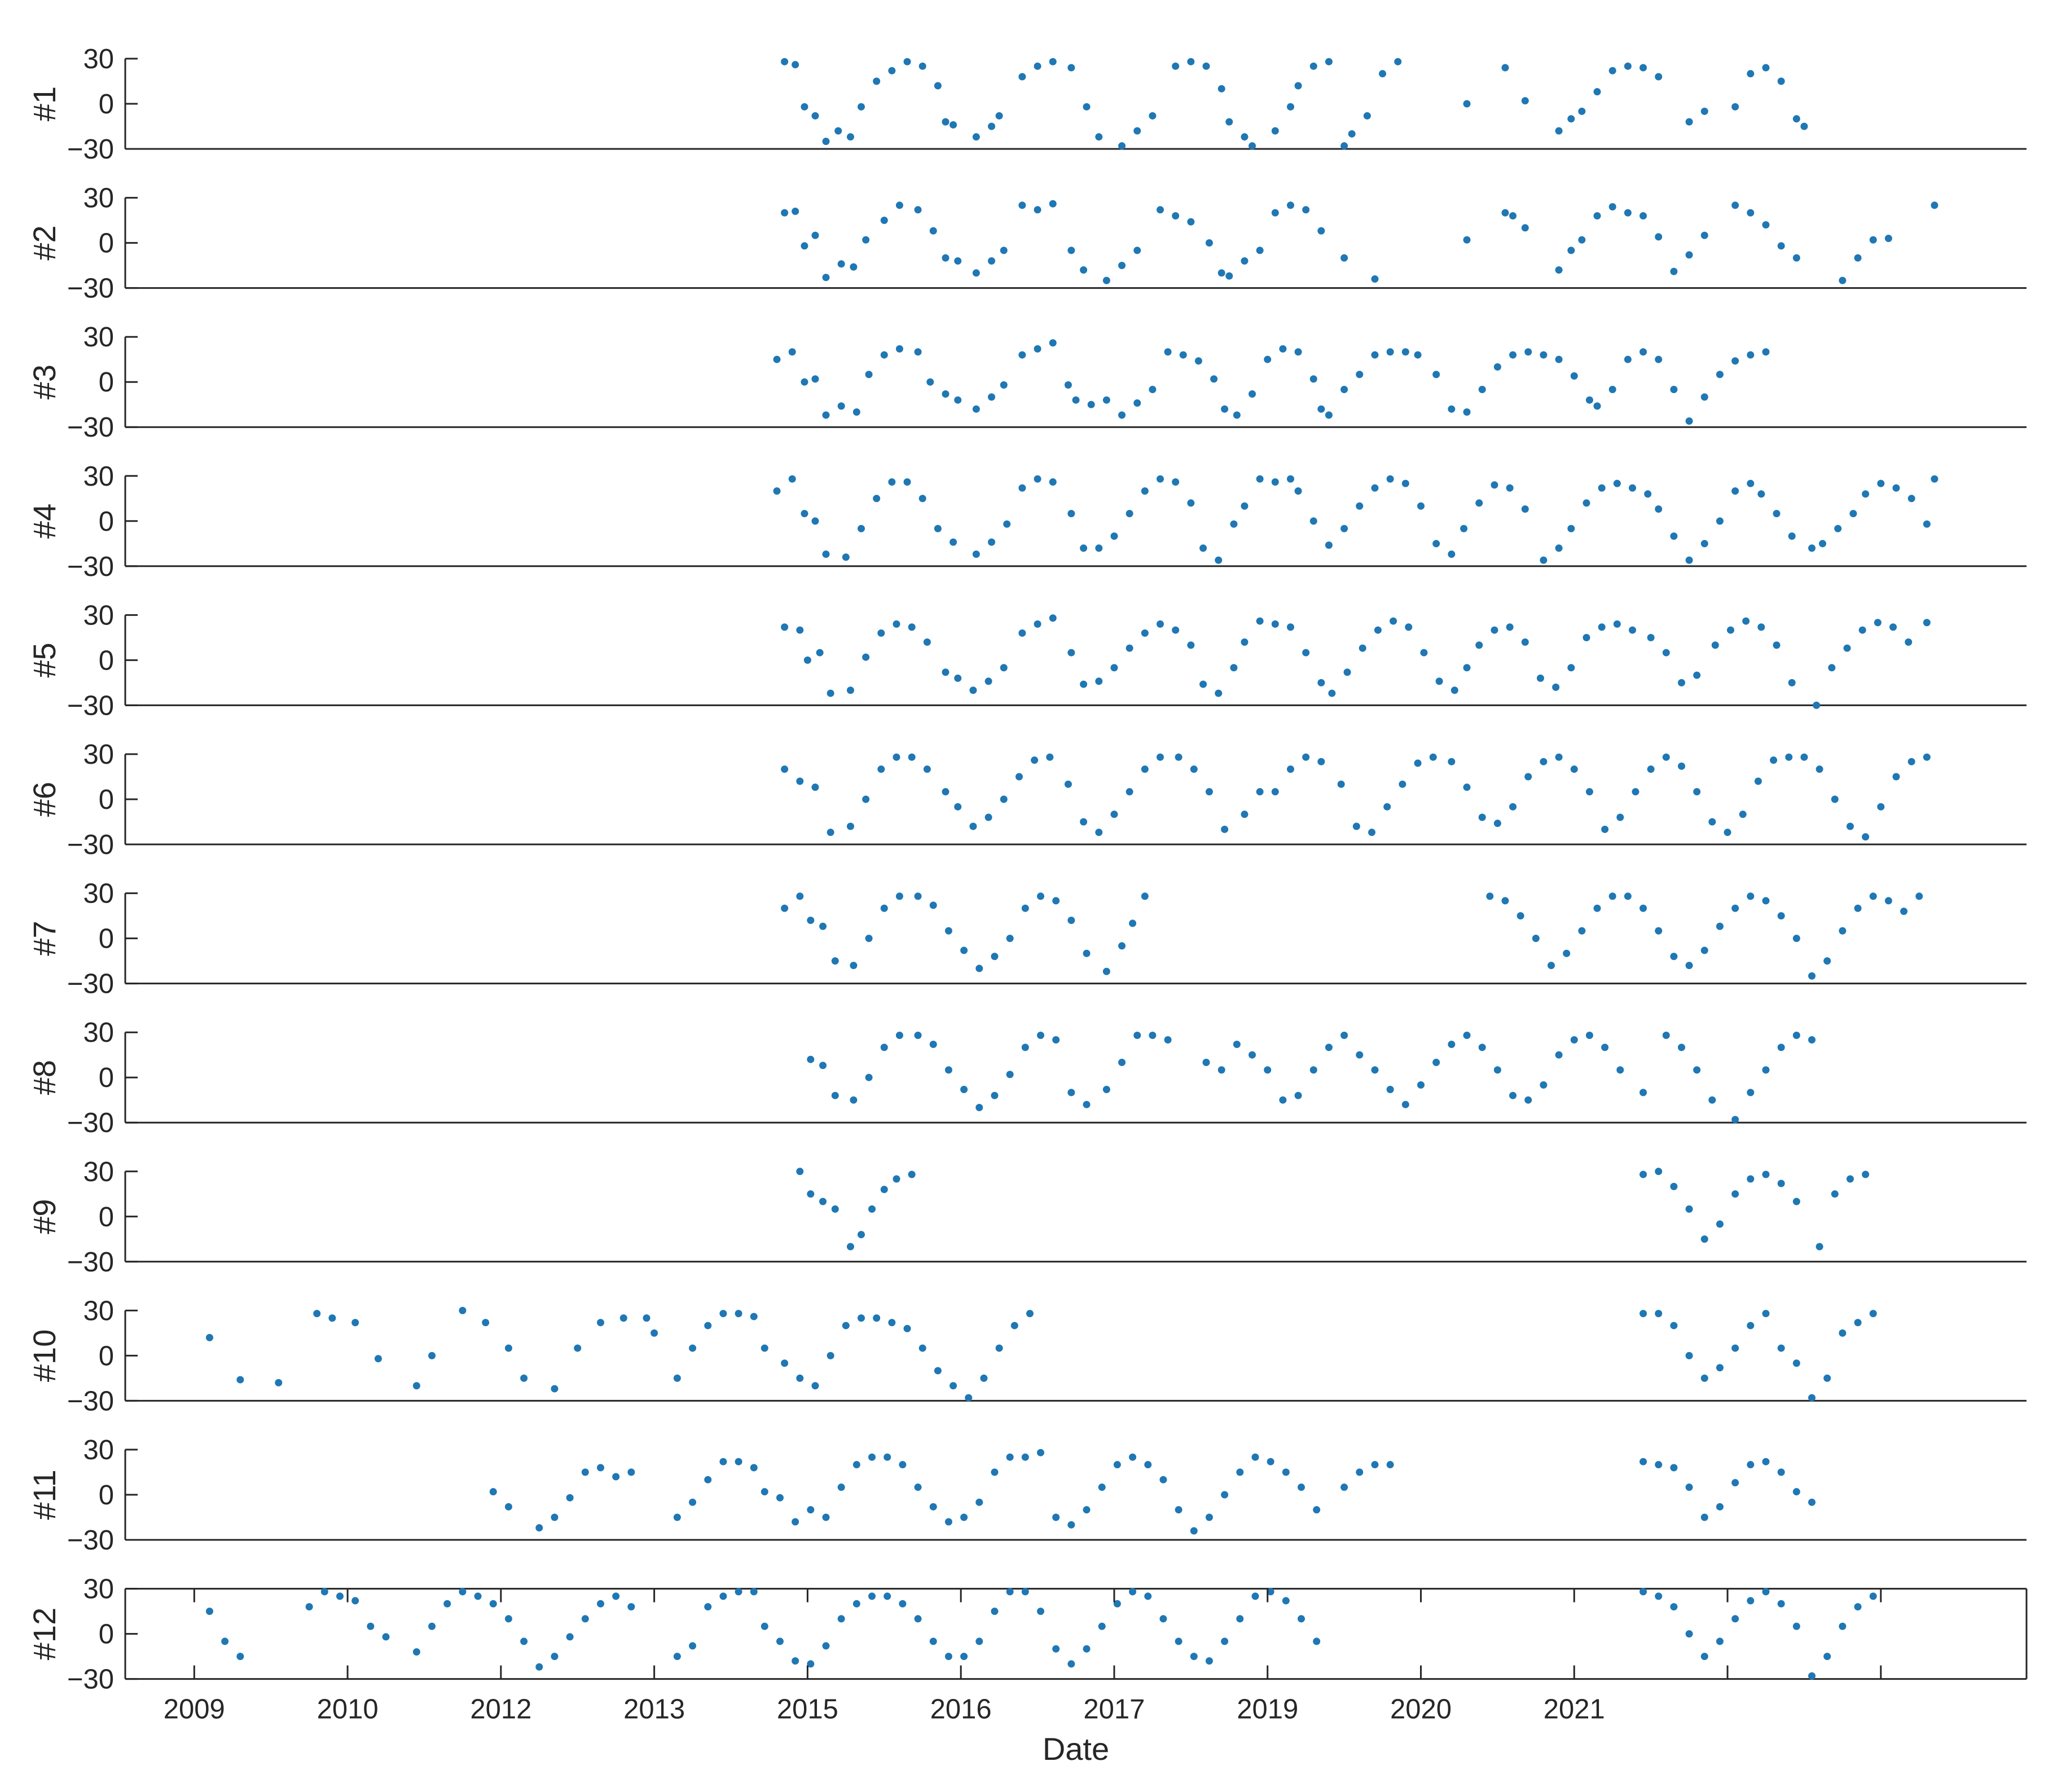 Image resolution: width=2066 pixels, height=1792 pixels. I want to click on y-tick-label: 0, so click(106, 1217).